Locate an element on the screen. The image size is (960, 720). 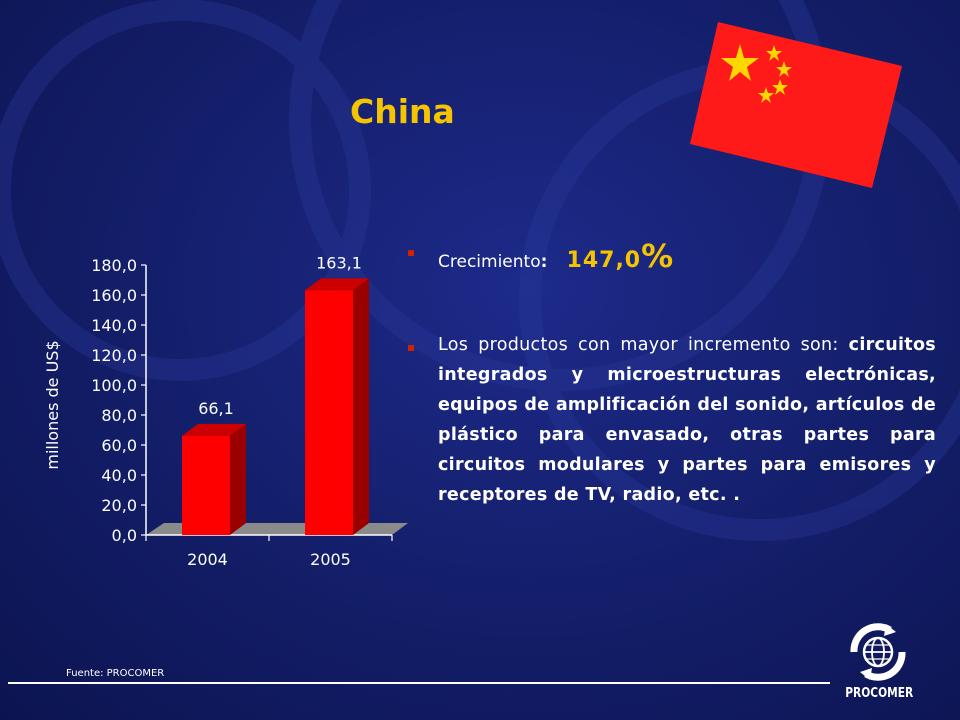
bar-2005 is located at coordinates (329, 412).